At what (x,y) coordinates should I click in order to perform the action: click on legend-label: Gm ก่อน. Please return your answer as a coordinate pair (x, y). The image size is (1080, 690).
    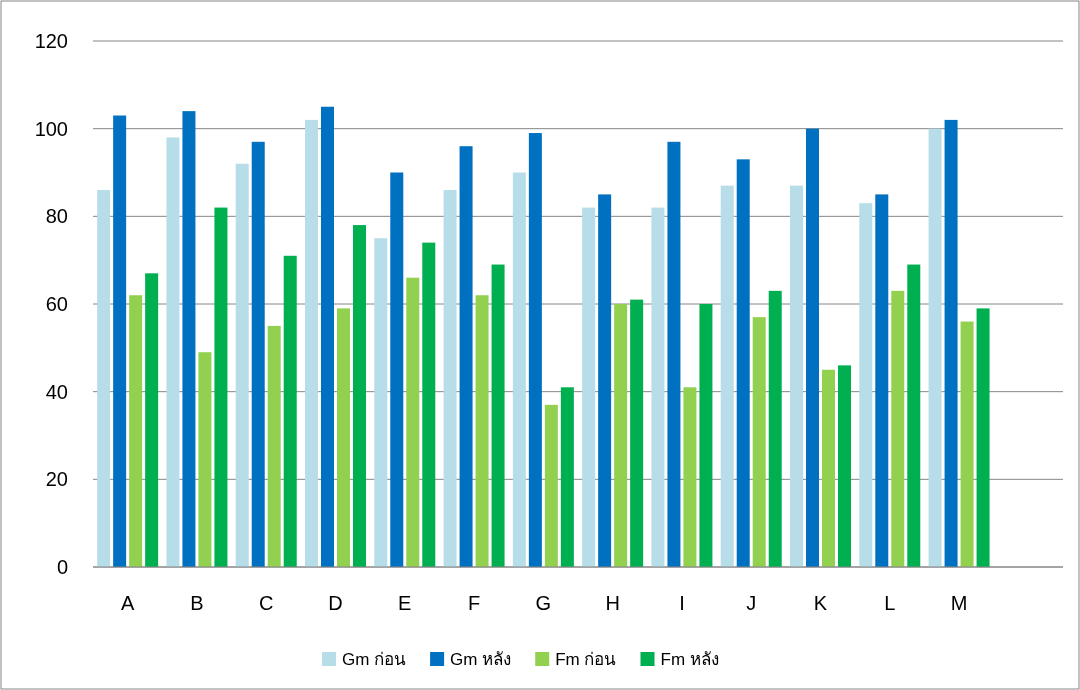
    Looking at the image, I should click on (374, 659).